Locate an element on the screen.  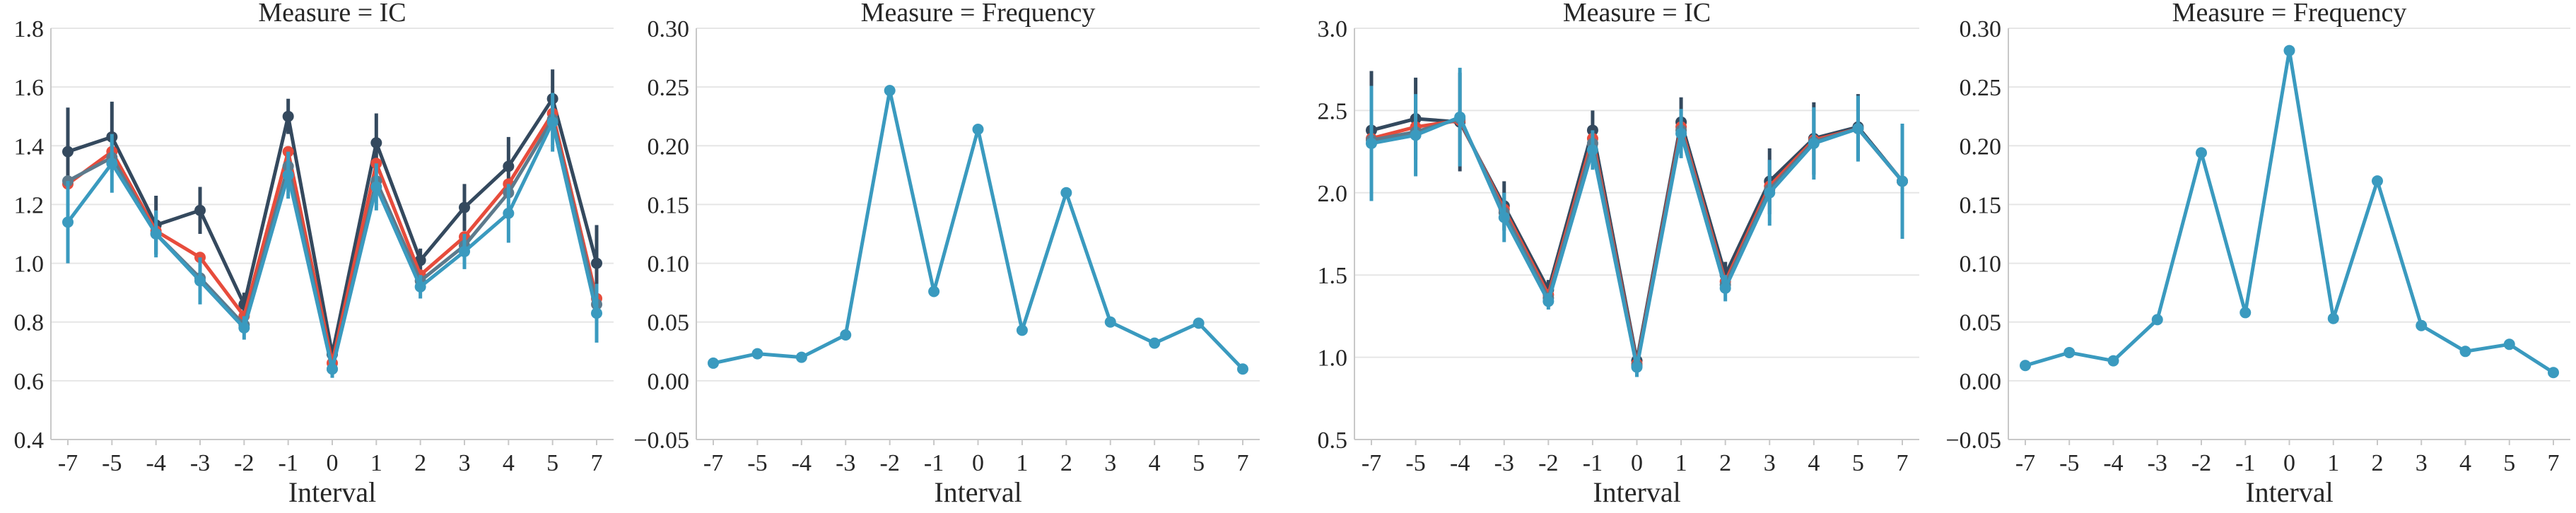
series-series-blue is located at coordinates (332, 235).